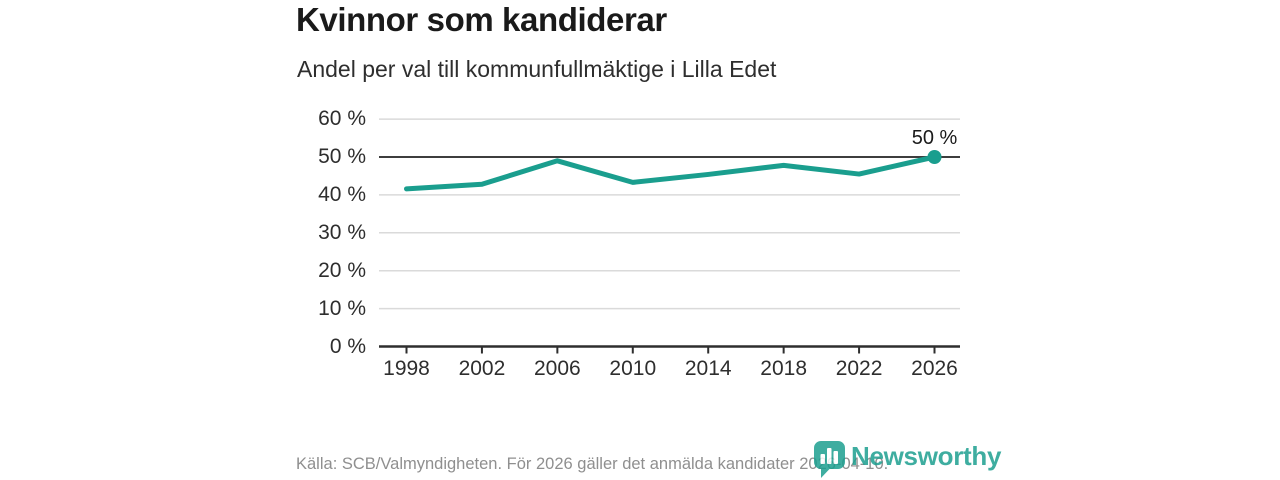 Image resolution: width=1280 pixels, height=480 pixels. I want to click on chart-title: Kvinnor som kandiderar, so click(481, 19).